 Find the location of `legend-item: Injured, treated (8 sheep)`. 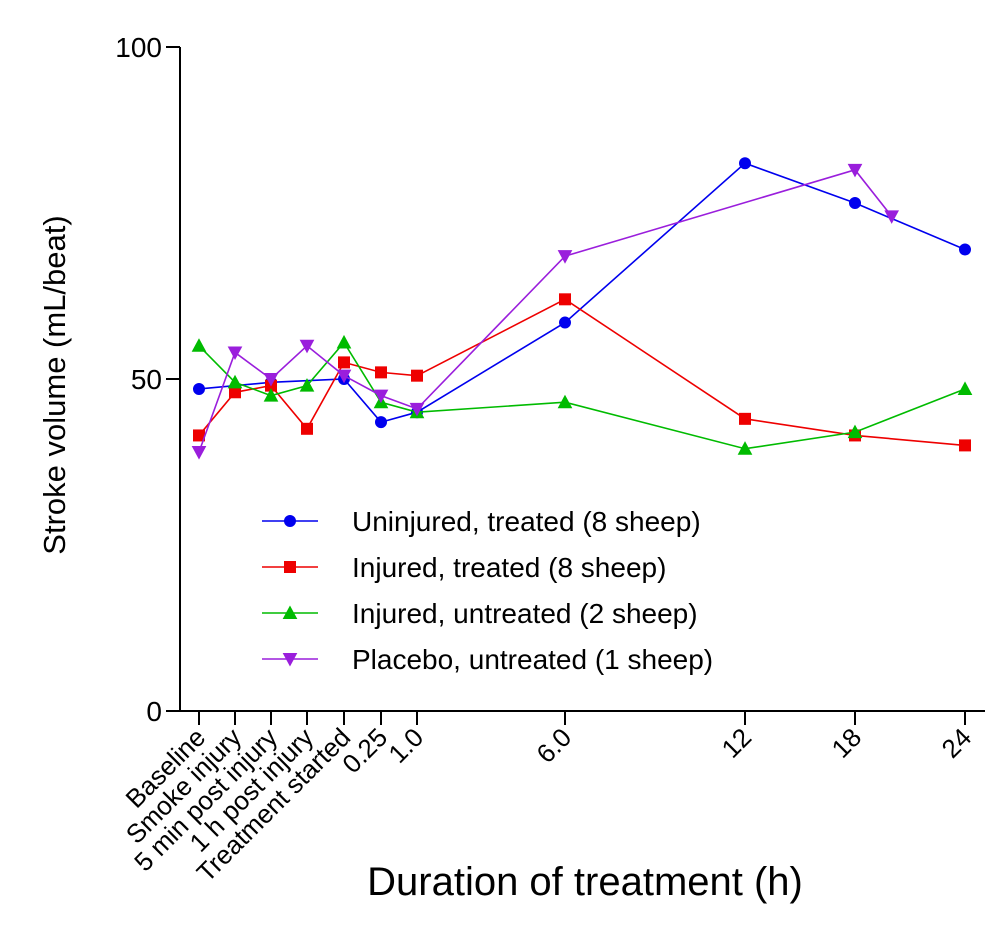

legend-item: Injured, treated (8 sheep) is located at coordinates (464, 567).